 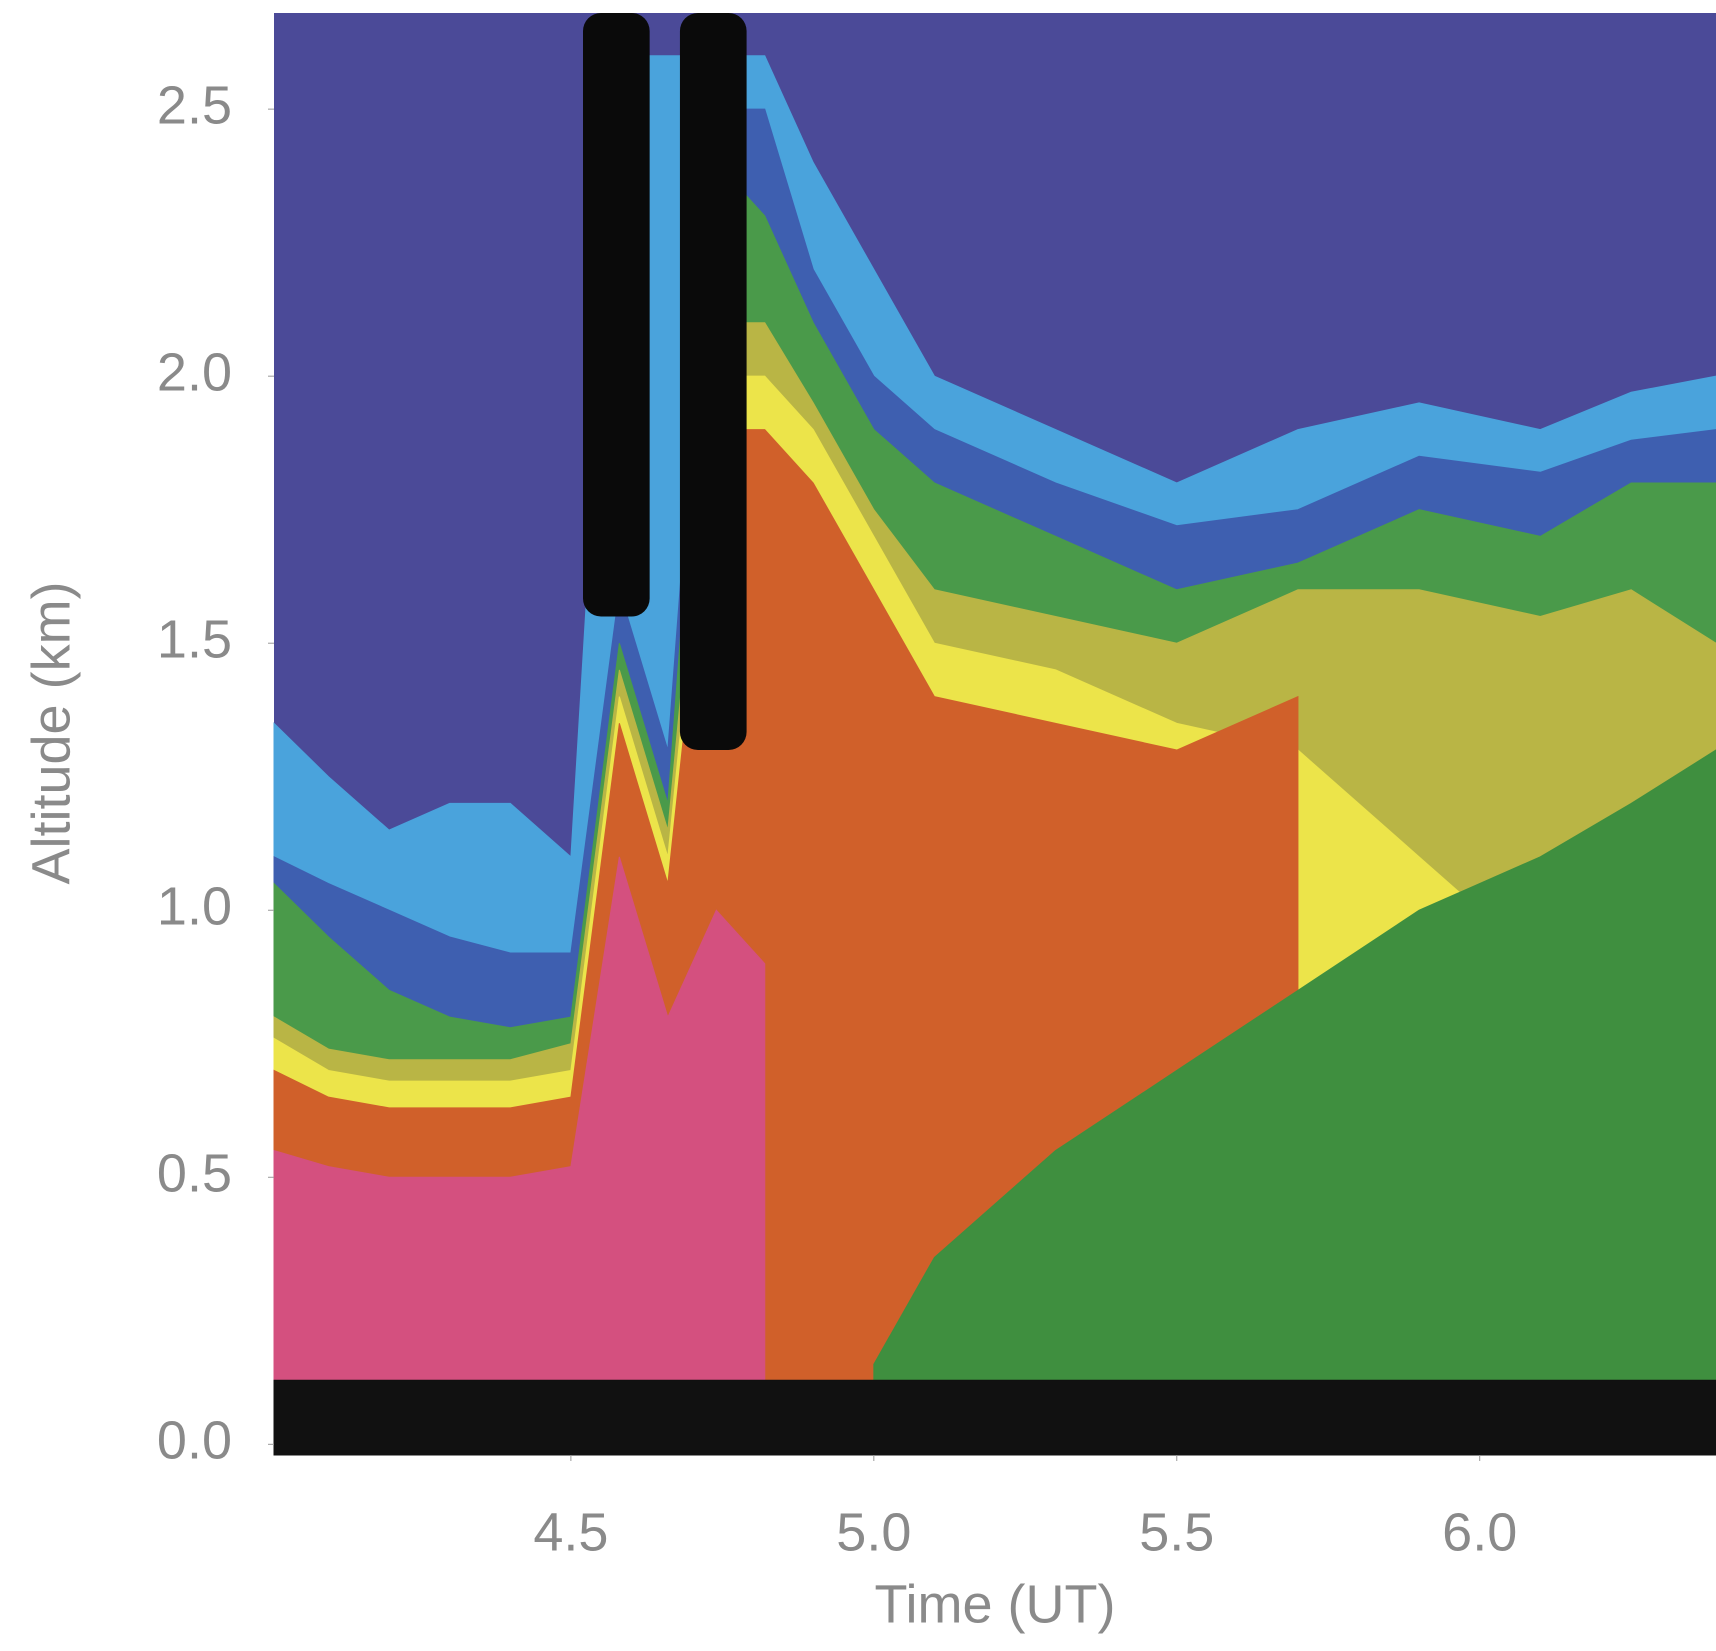 What do you see at coordinates (995, 1604) in the screenshot?
I see `x-axis-title: Time (UT)` at bounding box center [995, 1604].